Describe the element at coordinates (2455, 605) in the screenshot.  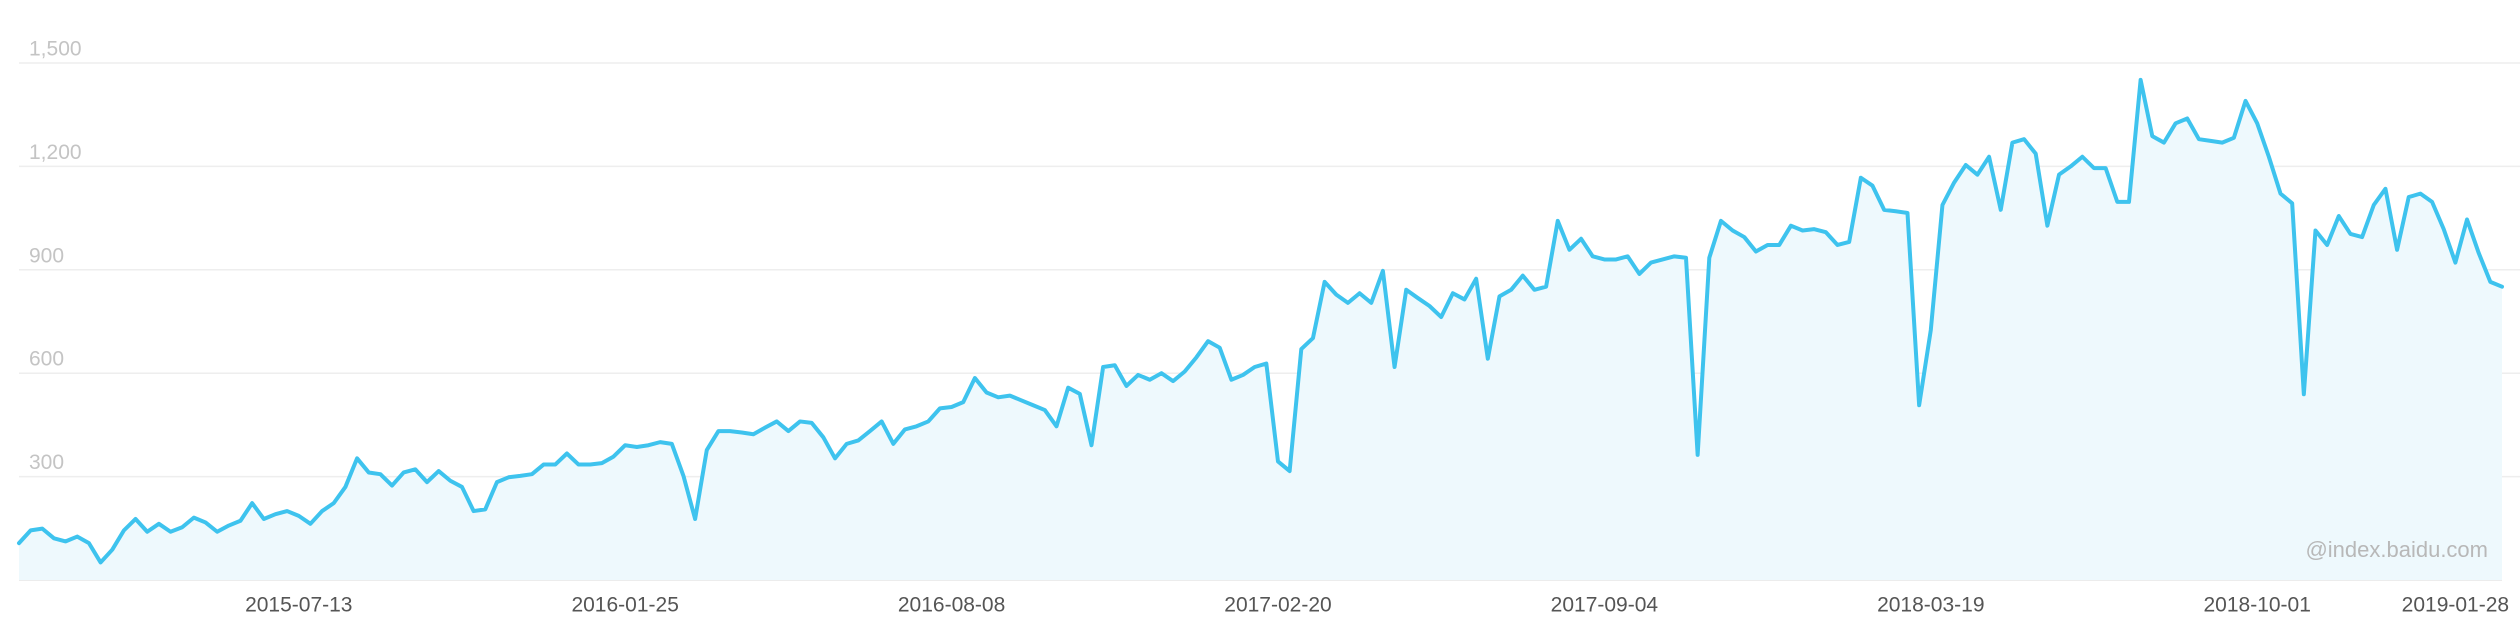
I see `x-tick-label: 2019-01-28` at that location.